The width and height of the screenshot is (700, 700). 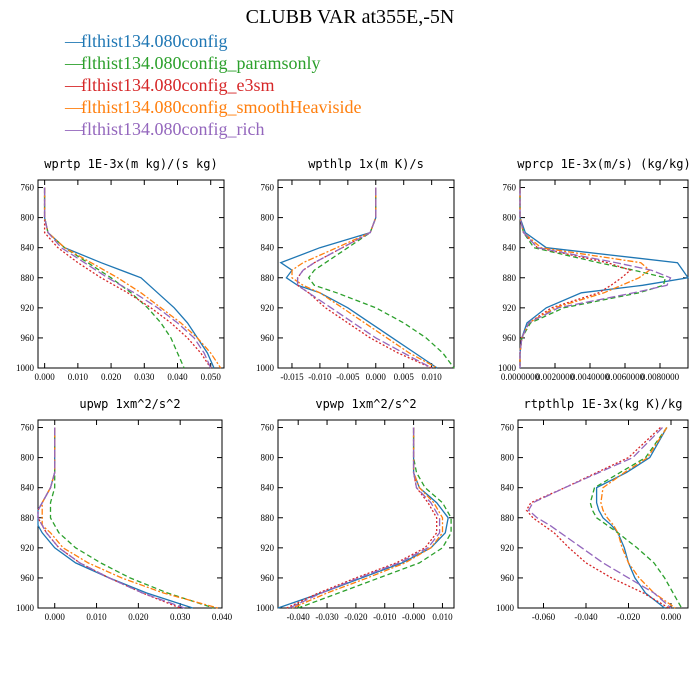 I want to click on chart-title: rtpthlp 1E-3x(kg K)/kg, so click(x=603, y=404).